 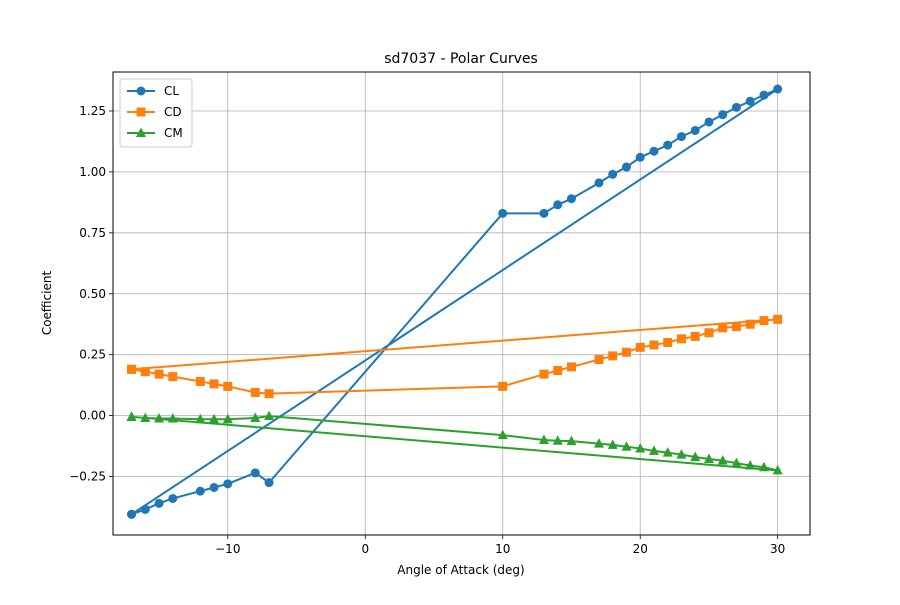 I want to click on chart-title: sd7037 - Polar Curves, so click(x=461, y=59).